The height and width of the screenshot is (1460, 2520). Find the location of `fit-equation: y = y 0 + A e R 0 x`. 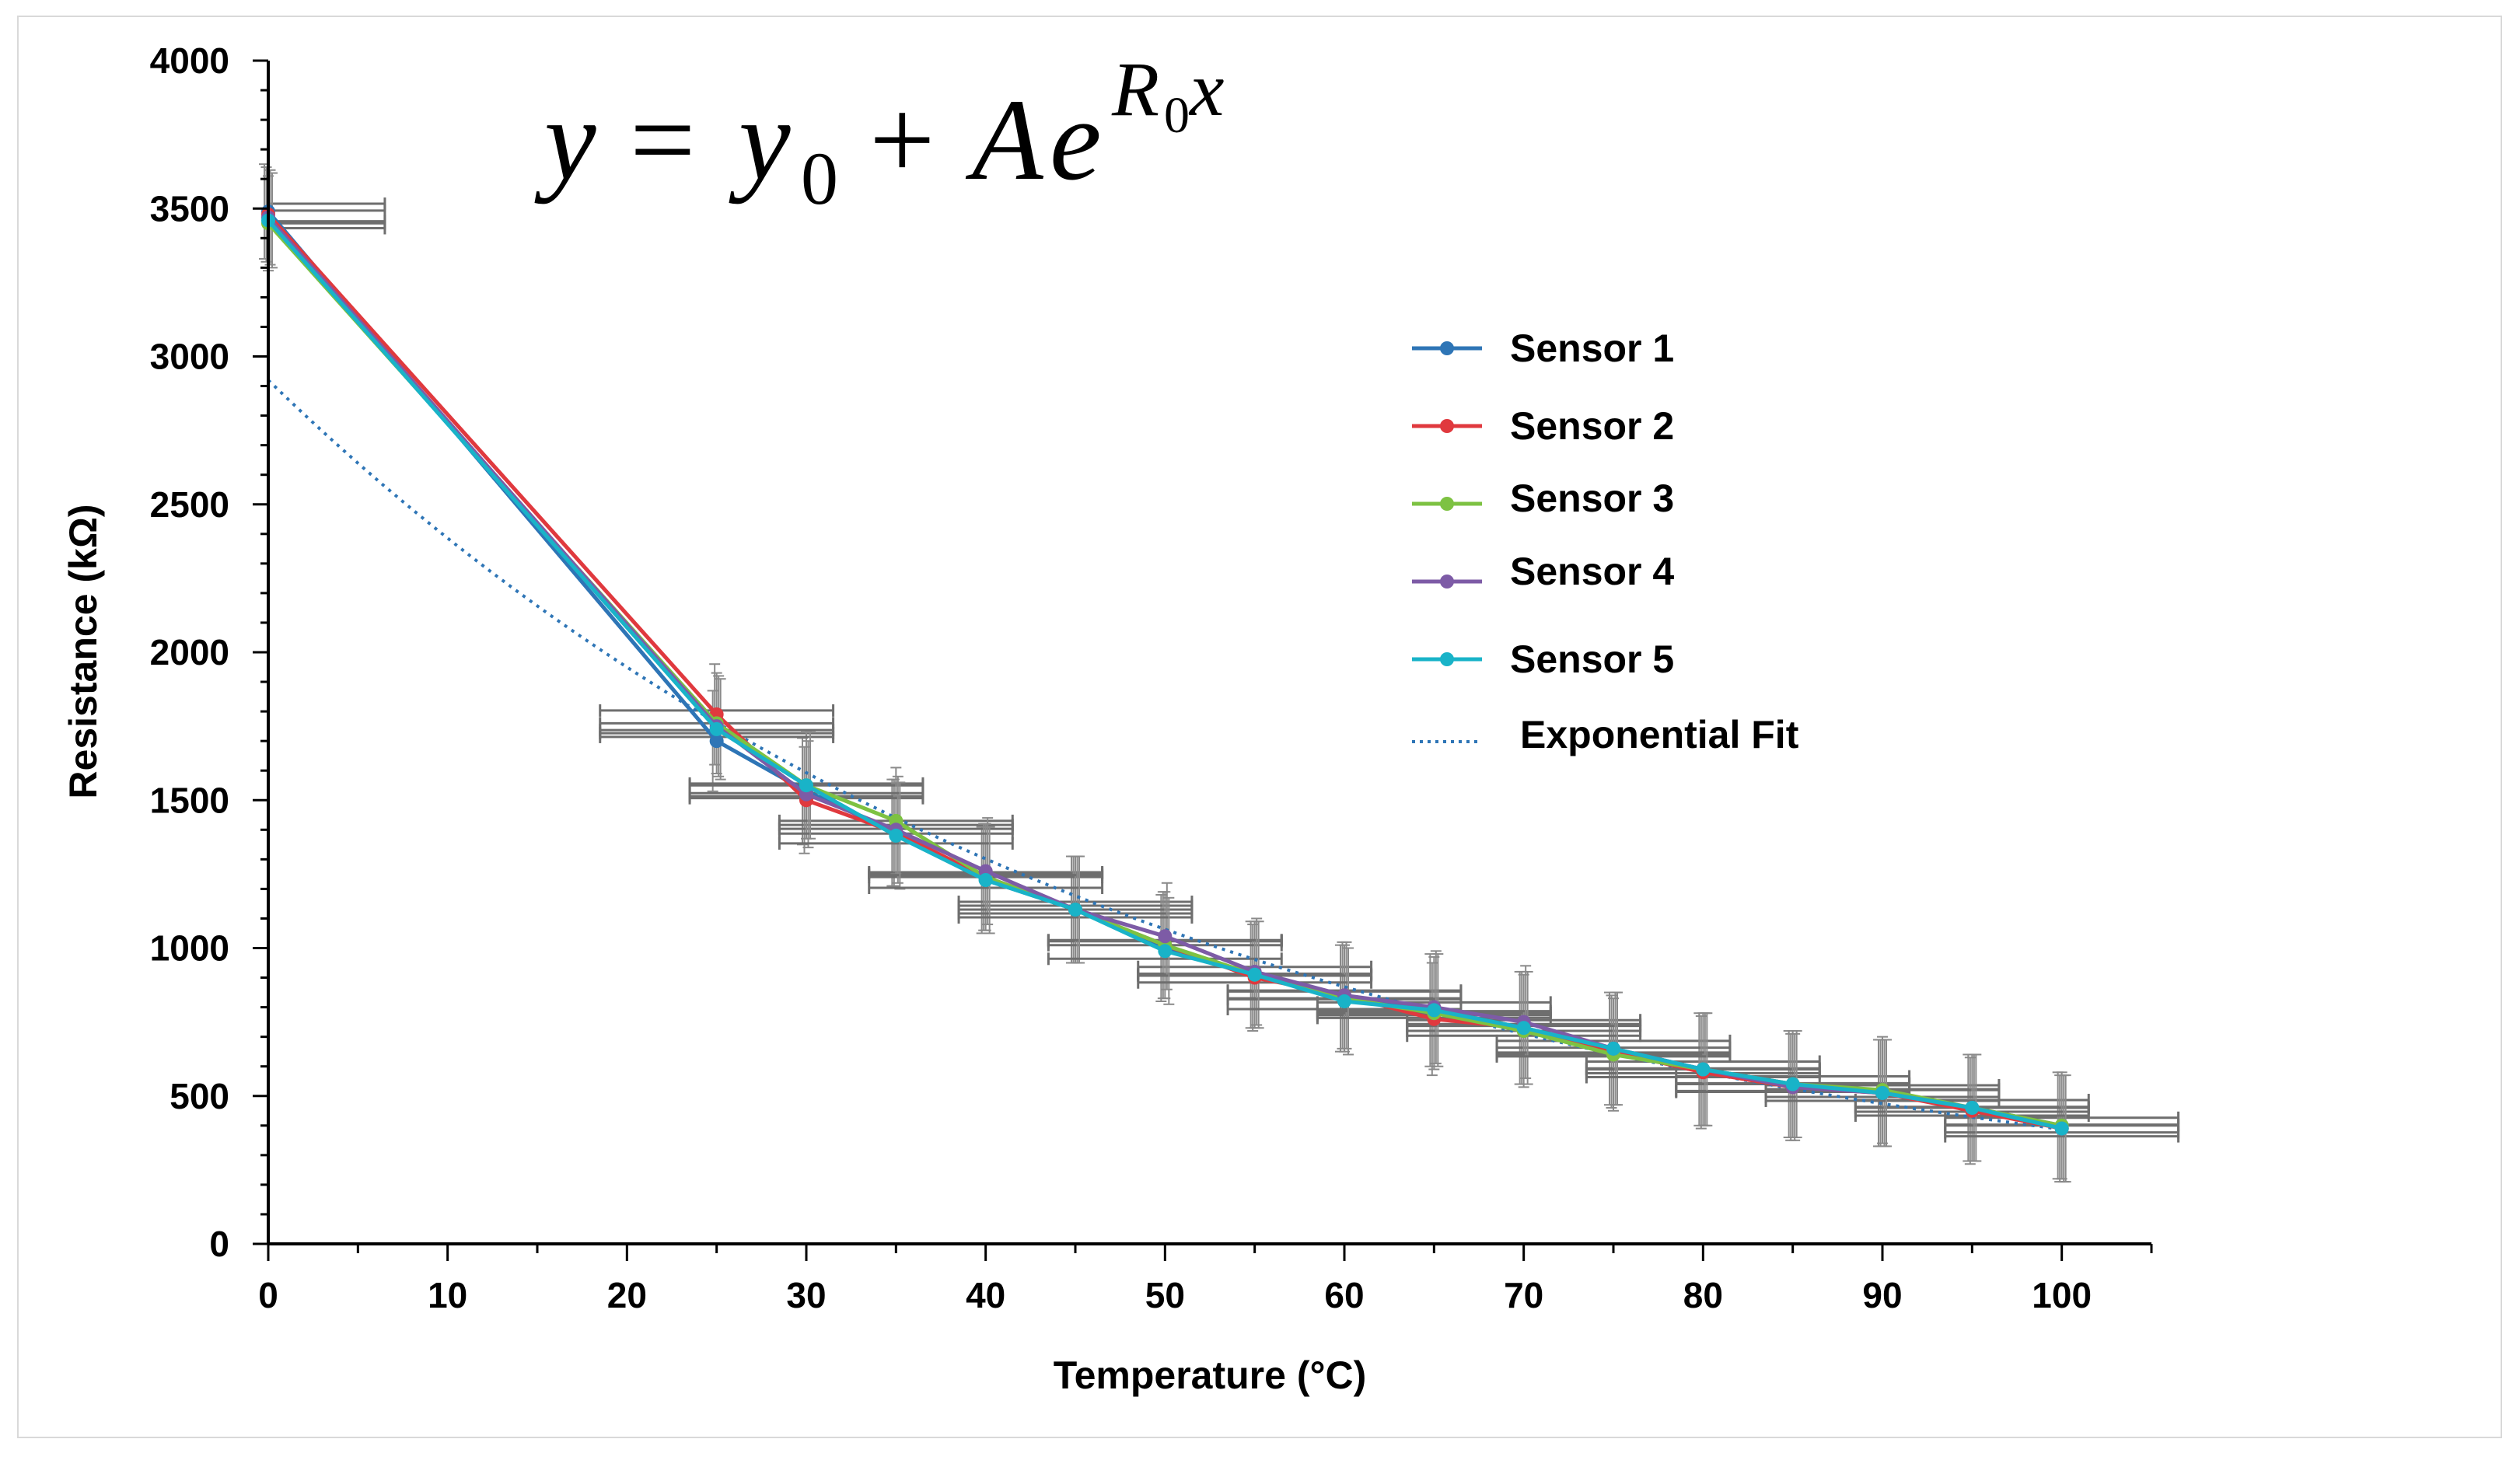

fit-equation: y = y 0 + A e R 0 x is located at coordinates (879, 133).